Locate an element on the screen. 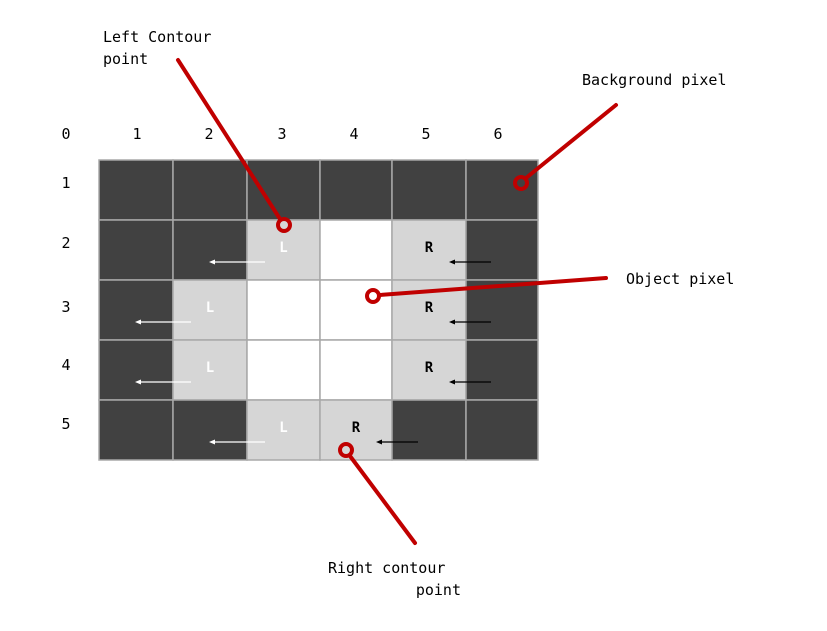 Image resolution: width=827 pixels, height=631 pixels. pixel-cell-r2-c6 is located at coordinates (502, 250).